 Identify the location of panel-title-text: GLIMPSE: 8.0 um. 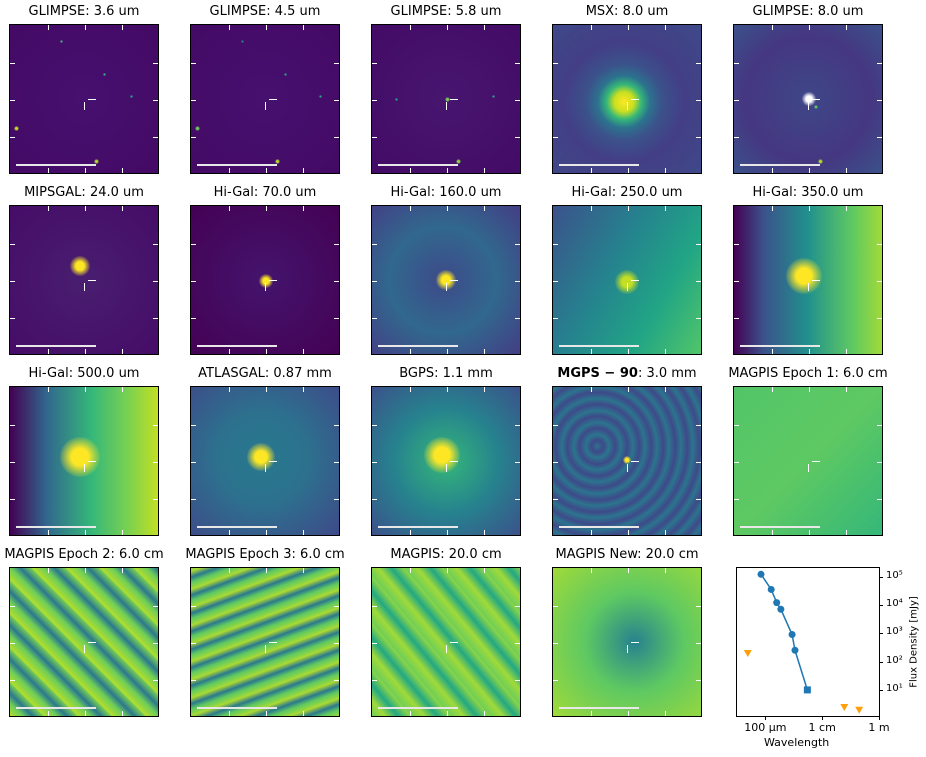
(808, 11).